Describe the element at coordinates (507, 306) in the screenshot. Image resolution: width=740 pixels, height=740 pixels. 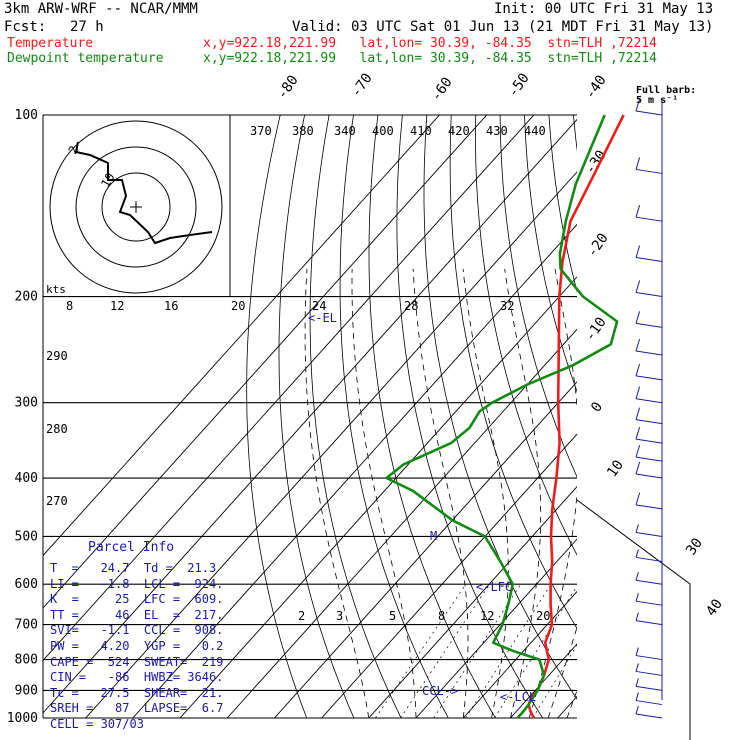
I see `hodograph-speed-label: 32` at that location.